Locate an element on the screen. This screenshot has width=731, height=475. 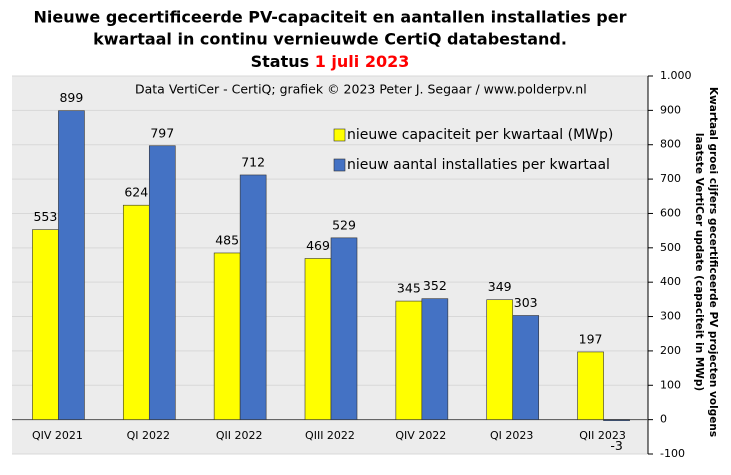
data-label: -3 is located at coordinates (616, 445).